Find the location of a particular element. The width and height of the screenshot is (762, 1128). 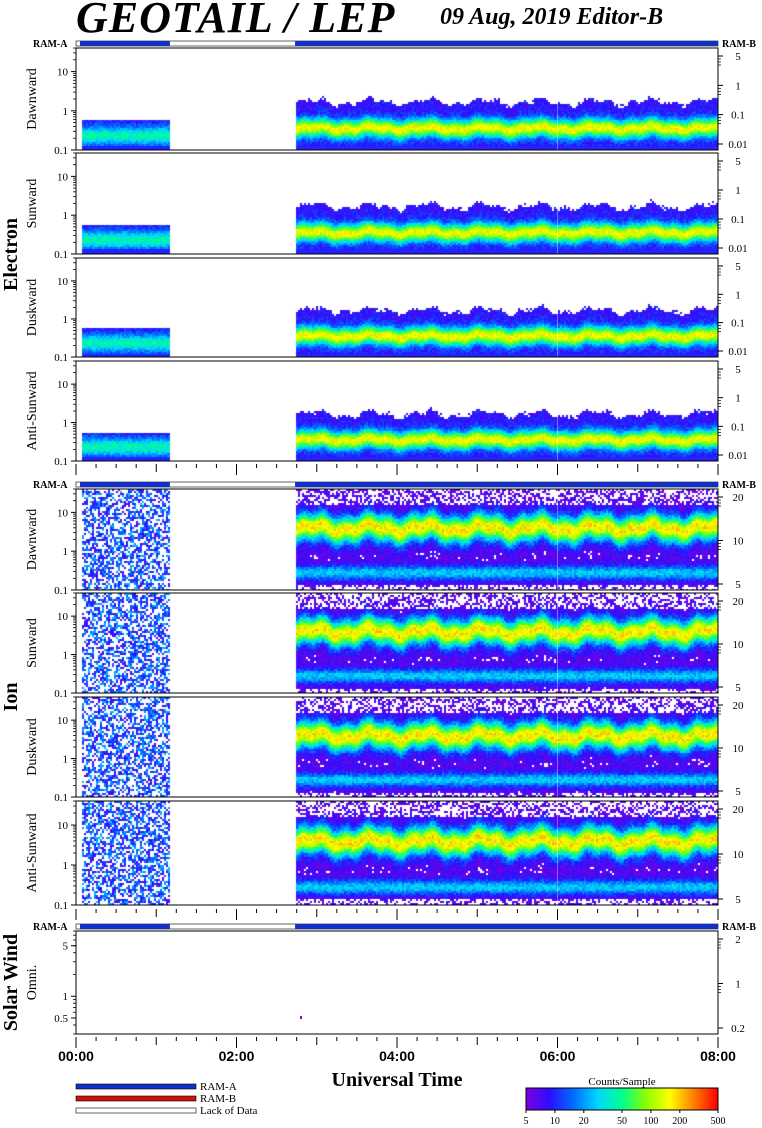

group-solar-wind: RAM-A RAM-B Solar Wind Omni. 5 1 0.5 2 1 0.2 is located at coordinates (378, 985).